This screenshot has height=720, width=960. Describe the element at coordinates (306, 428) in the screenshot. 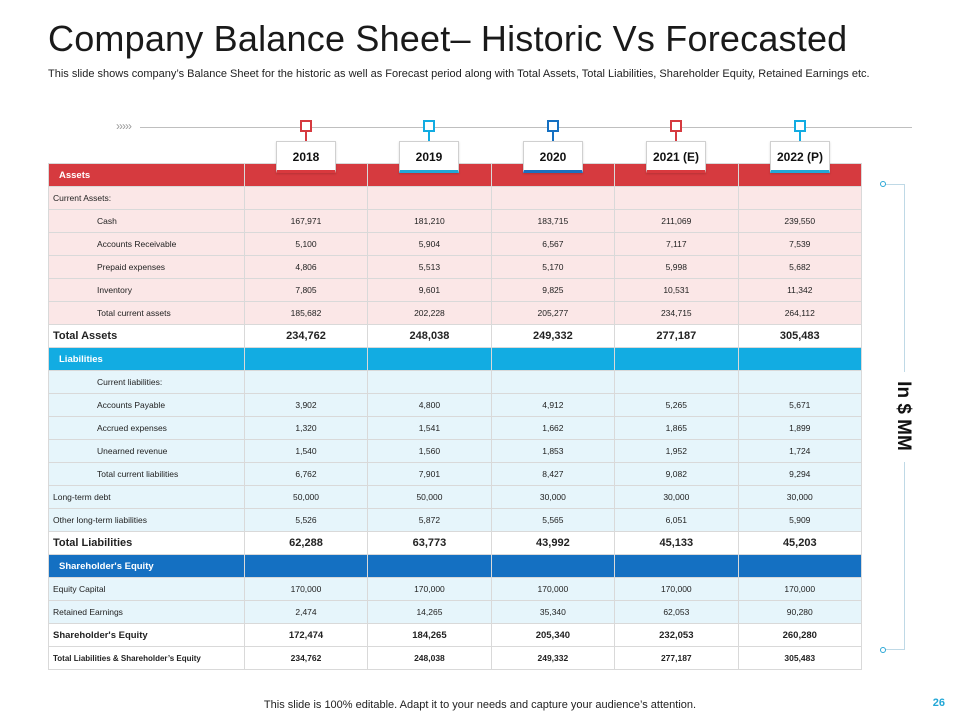

I see `cell-value: 1,320` at that location.